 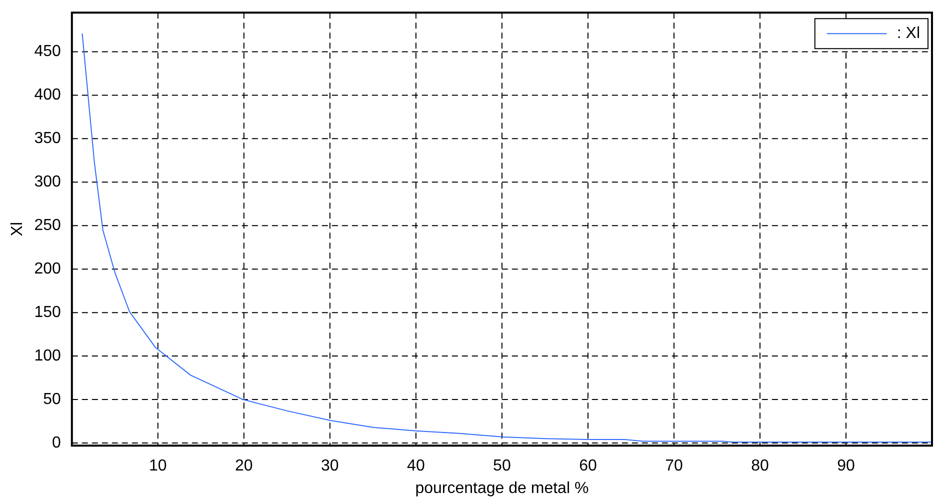 I want to click on legend-label: : Xl, so click(x=908, y=33).